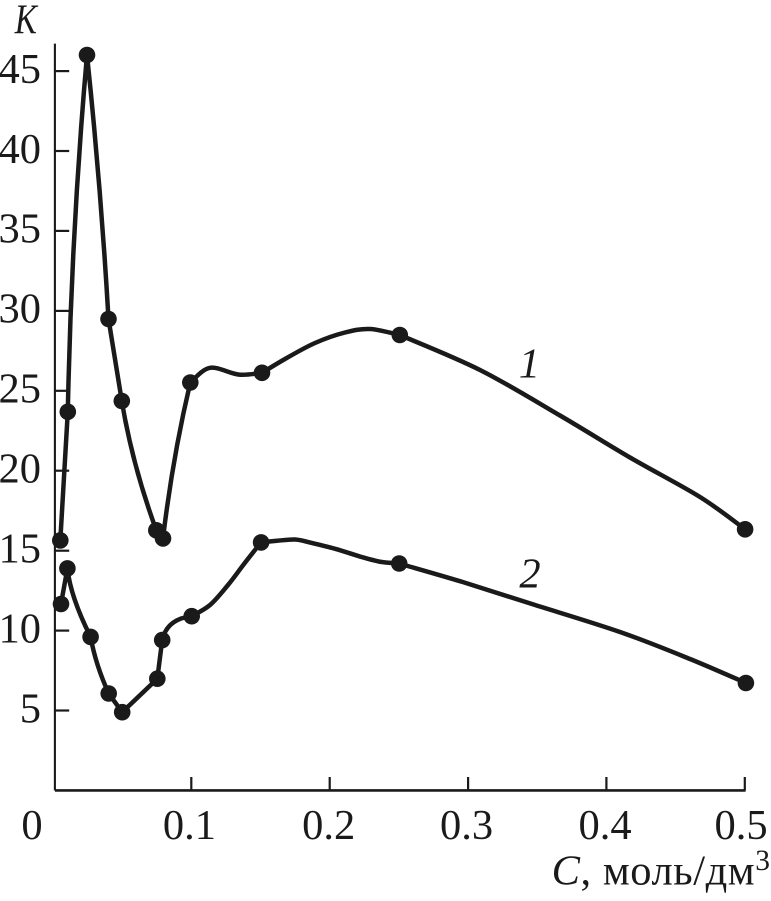 Image resolution: width=771 pixels, height=901 pixels. I want to click on svg-text: C, моль/дм3, so click(661, 870).